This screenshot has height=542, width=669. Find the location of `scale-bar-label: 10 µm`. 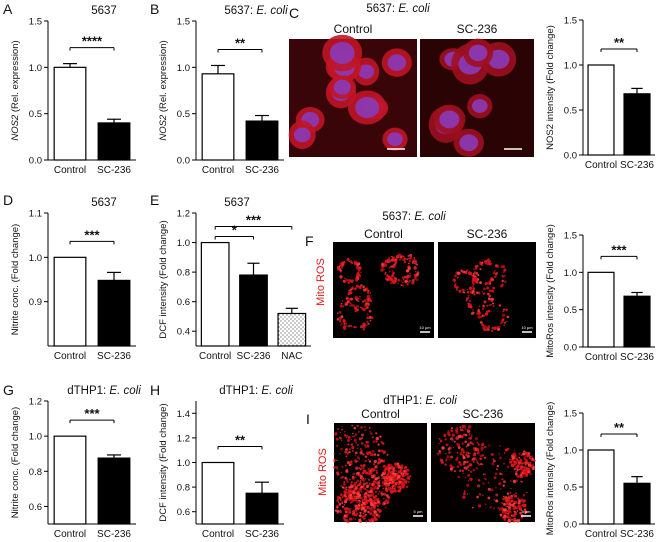

scale-bar-label: 10 µm is located at coordinates (425, 327).